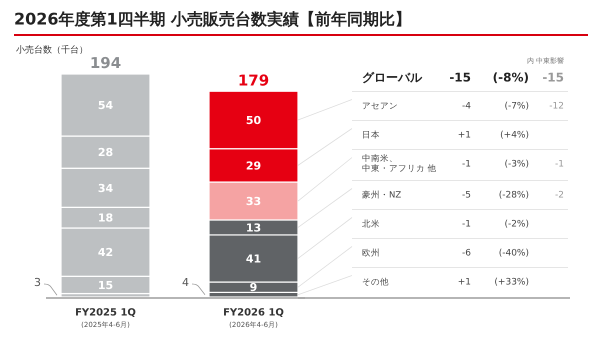 The height and width of the screenshot is (338, 600). What do you see at coordinates (510, 77) in the screenshot?
I see `text: (-8%)` at bounding box center [510, 77].